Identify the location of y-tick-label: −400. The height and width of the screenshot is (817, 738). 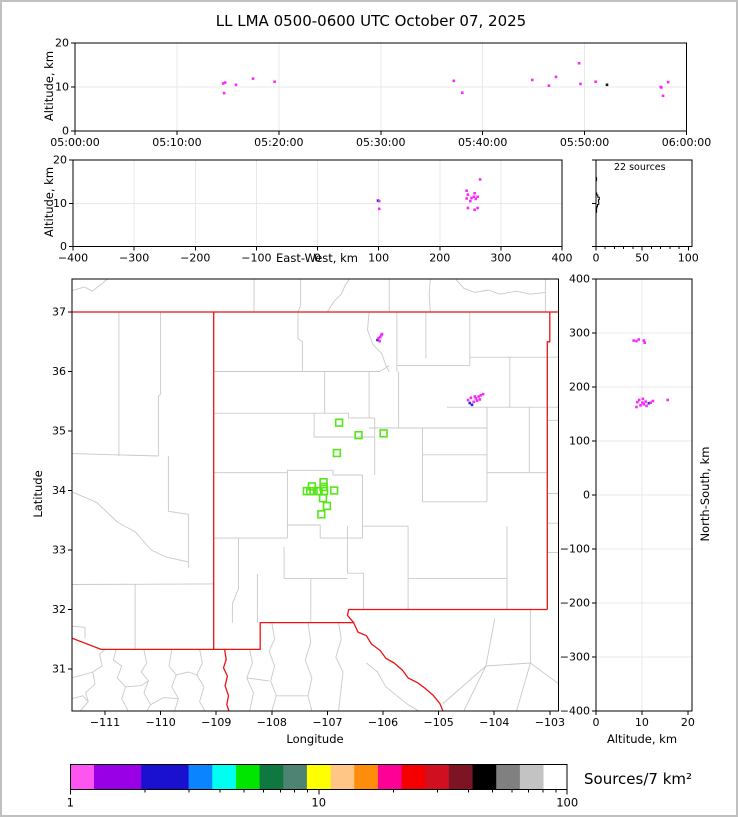
(575, 711).